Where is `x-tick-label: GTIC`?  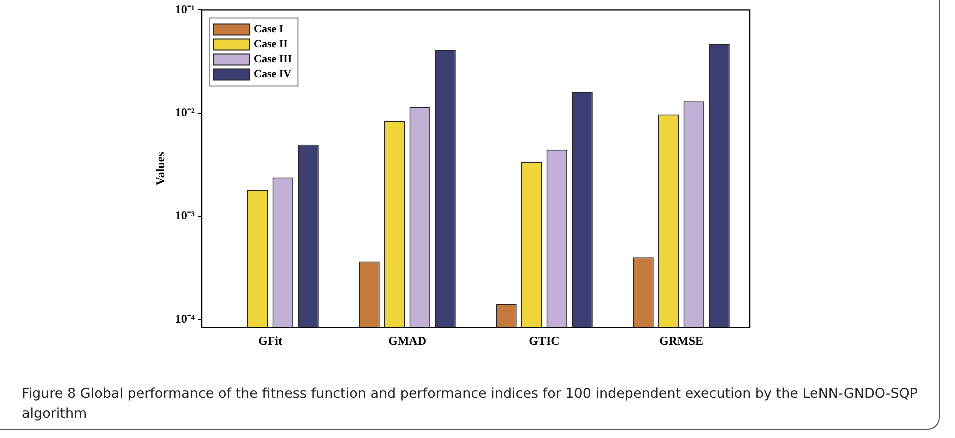
x-tick-label: GTIC is located at coordinates (544, 341).